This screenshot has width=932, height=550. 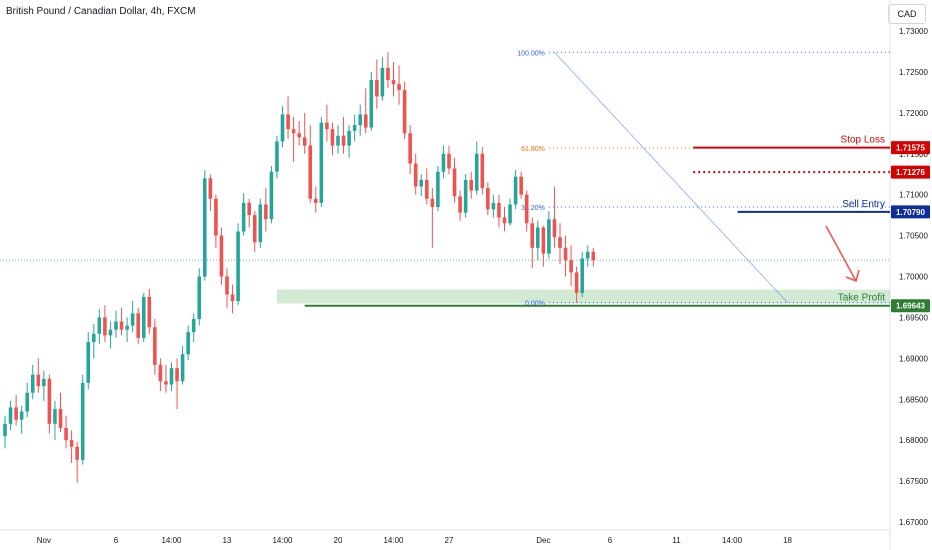 I want to click on x-tick-label: 20, so click(x=338, y=540).